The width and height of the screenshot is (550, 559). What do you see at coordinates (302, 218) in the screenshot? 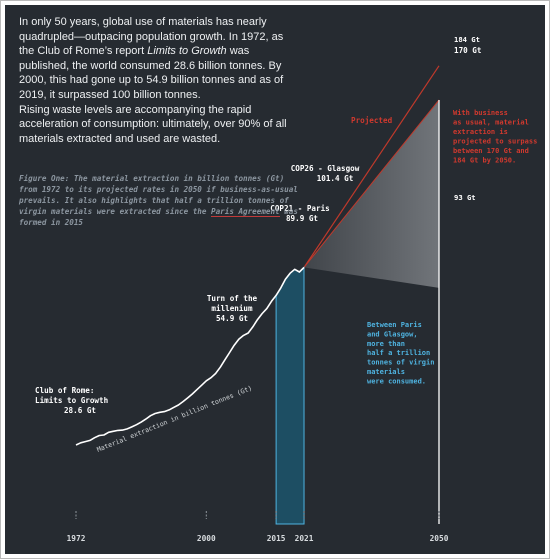
I see `cop21-value: 89.9 Gt` at bounding box center [302, 218].